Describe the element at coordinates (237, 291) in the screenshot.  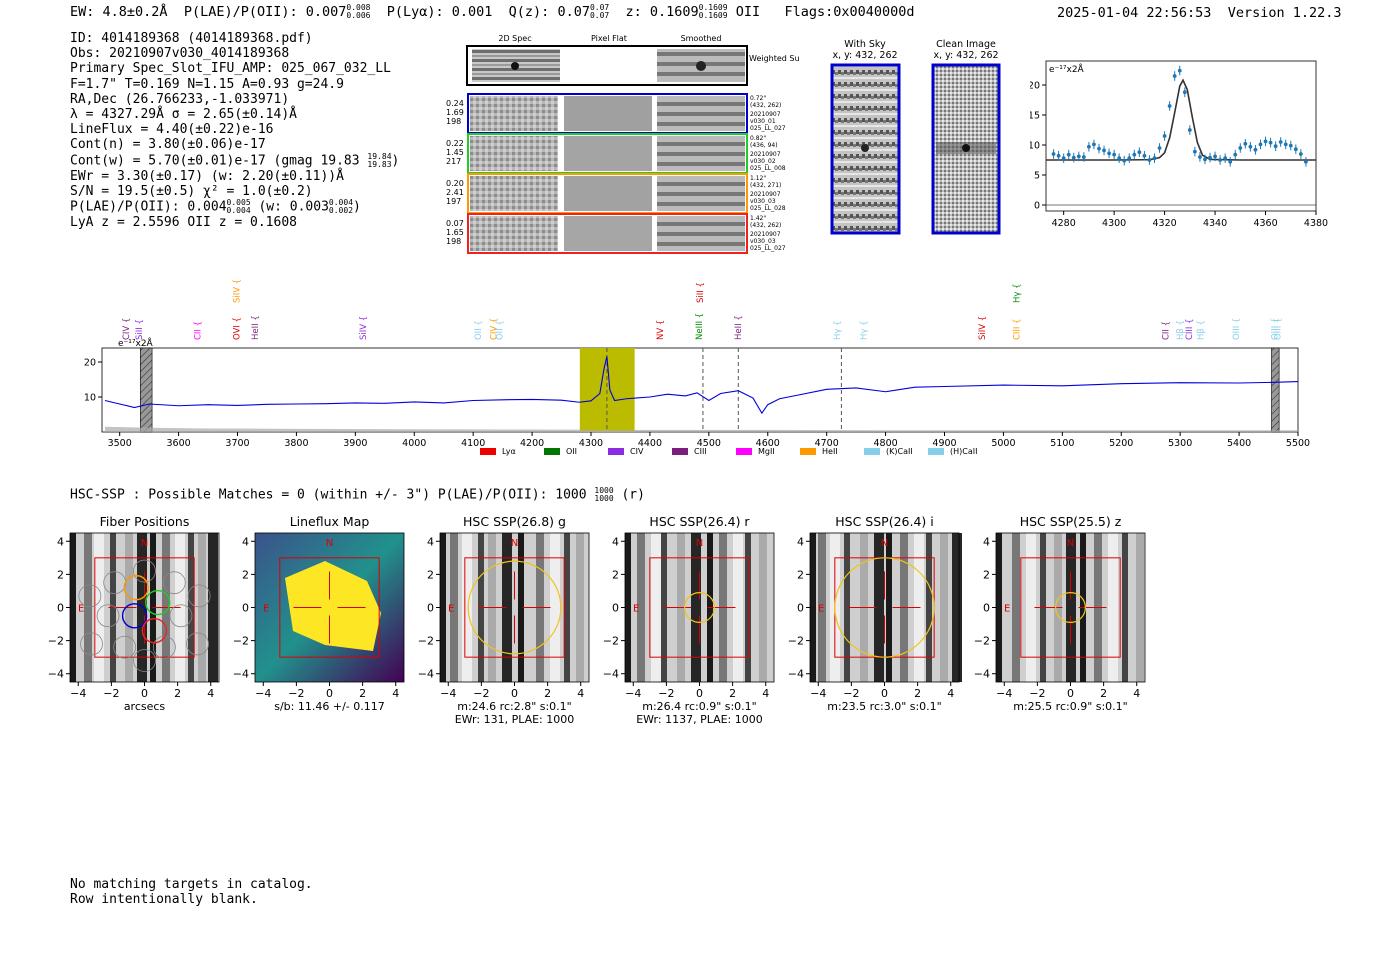
I see `spec-line-label: SiIV {` at that location.